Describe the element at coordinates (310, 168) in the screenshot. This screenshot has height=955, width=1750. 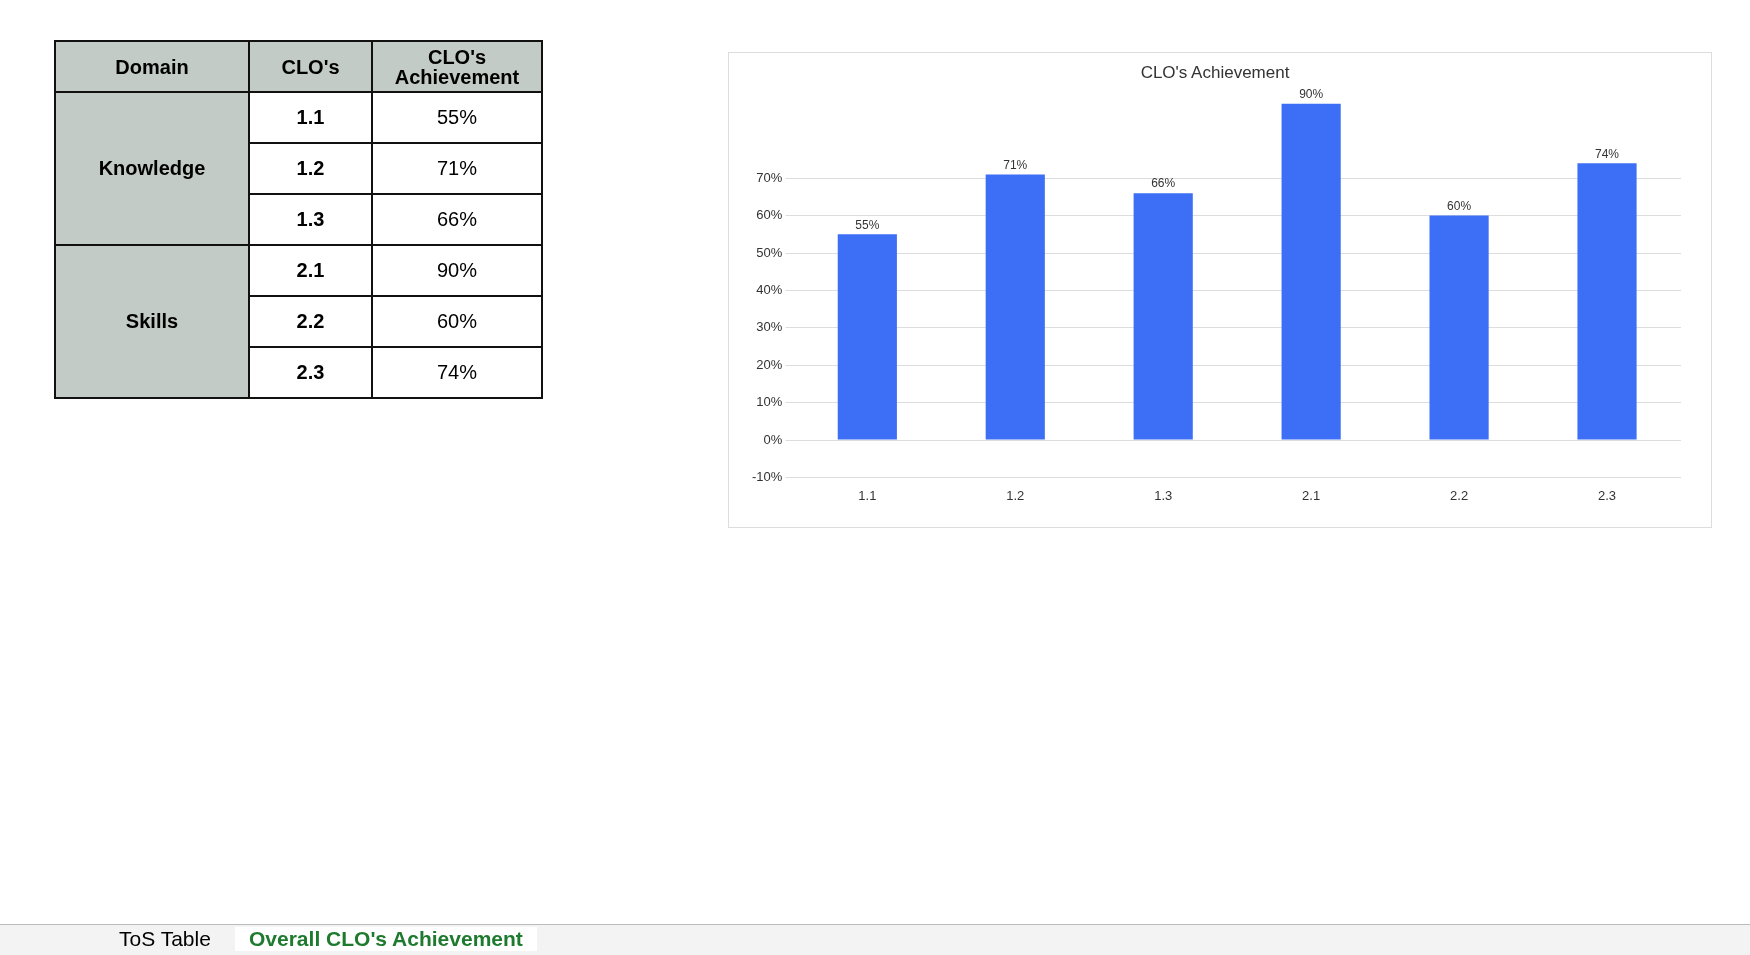
I see `category-label: 1.2` at that location.